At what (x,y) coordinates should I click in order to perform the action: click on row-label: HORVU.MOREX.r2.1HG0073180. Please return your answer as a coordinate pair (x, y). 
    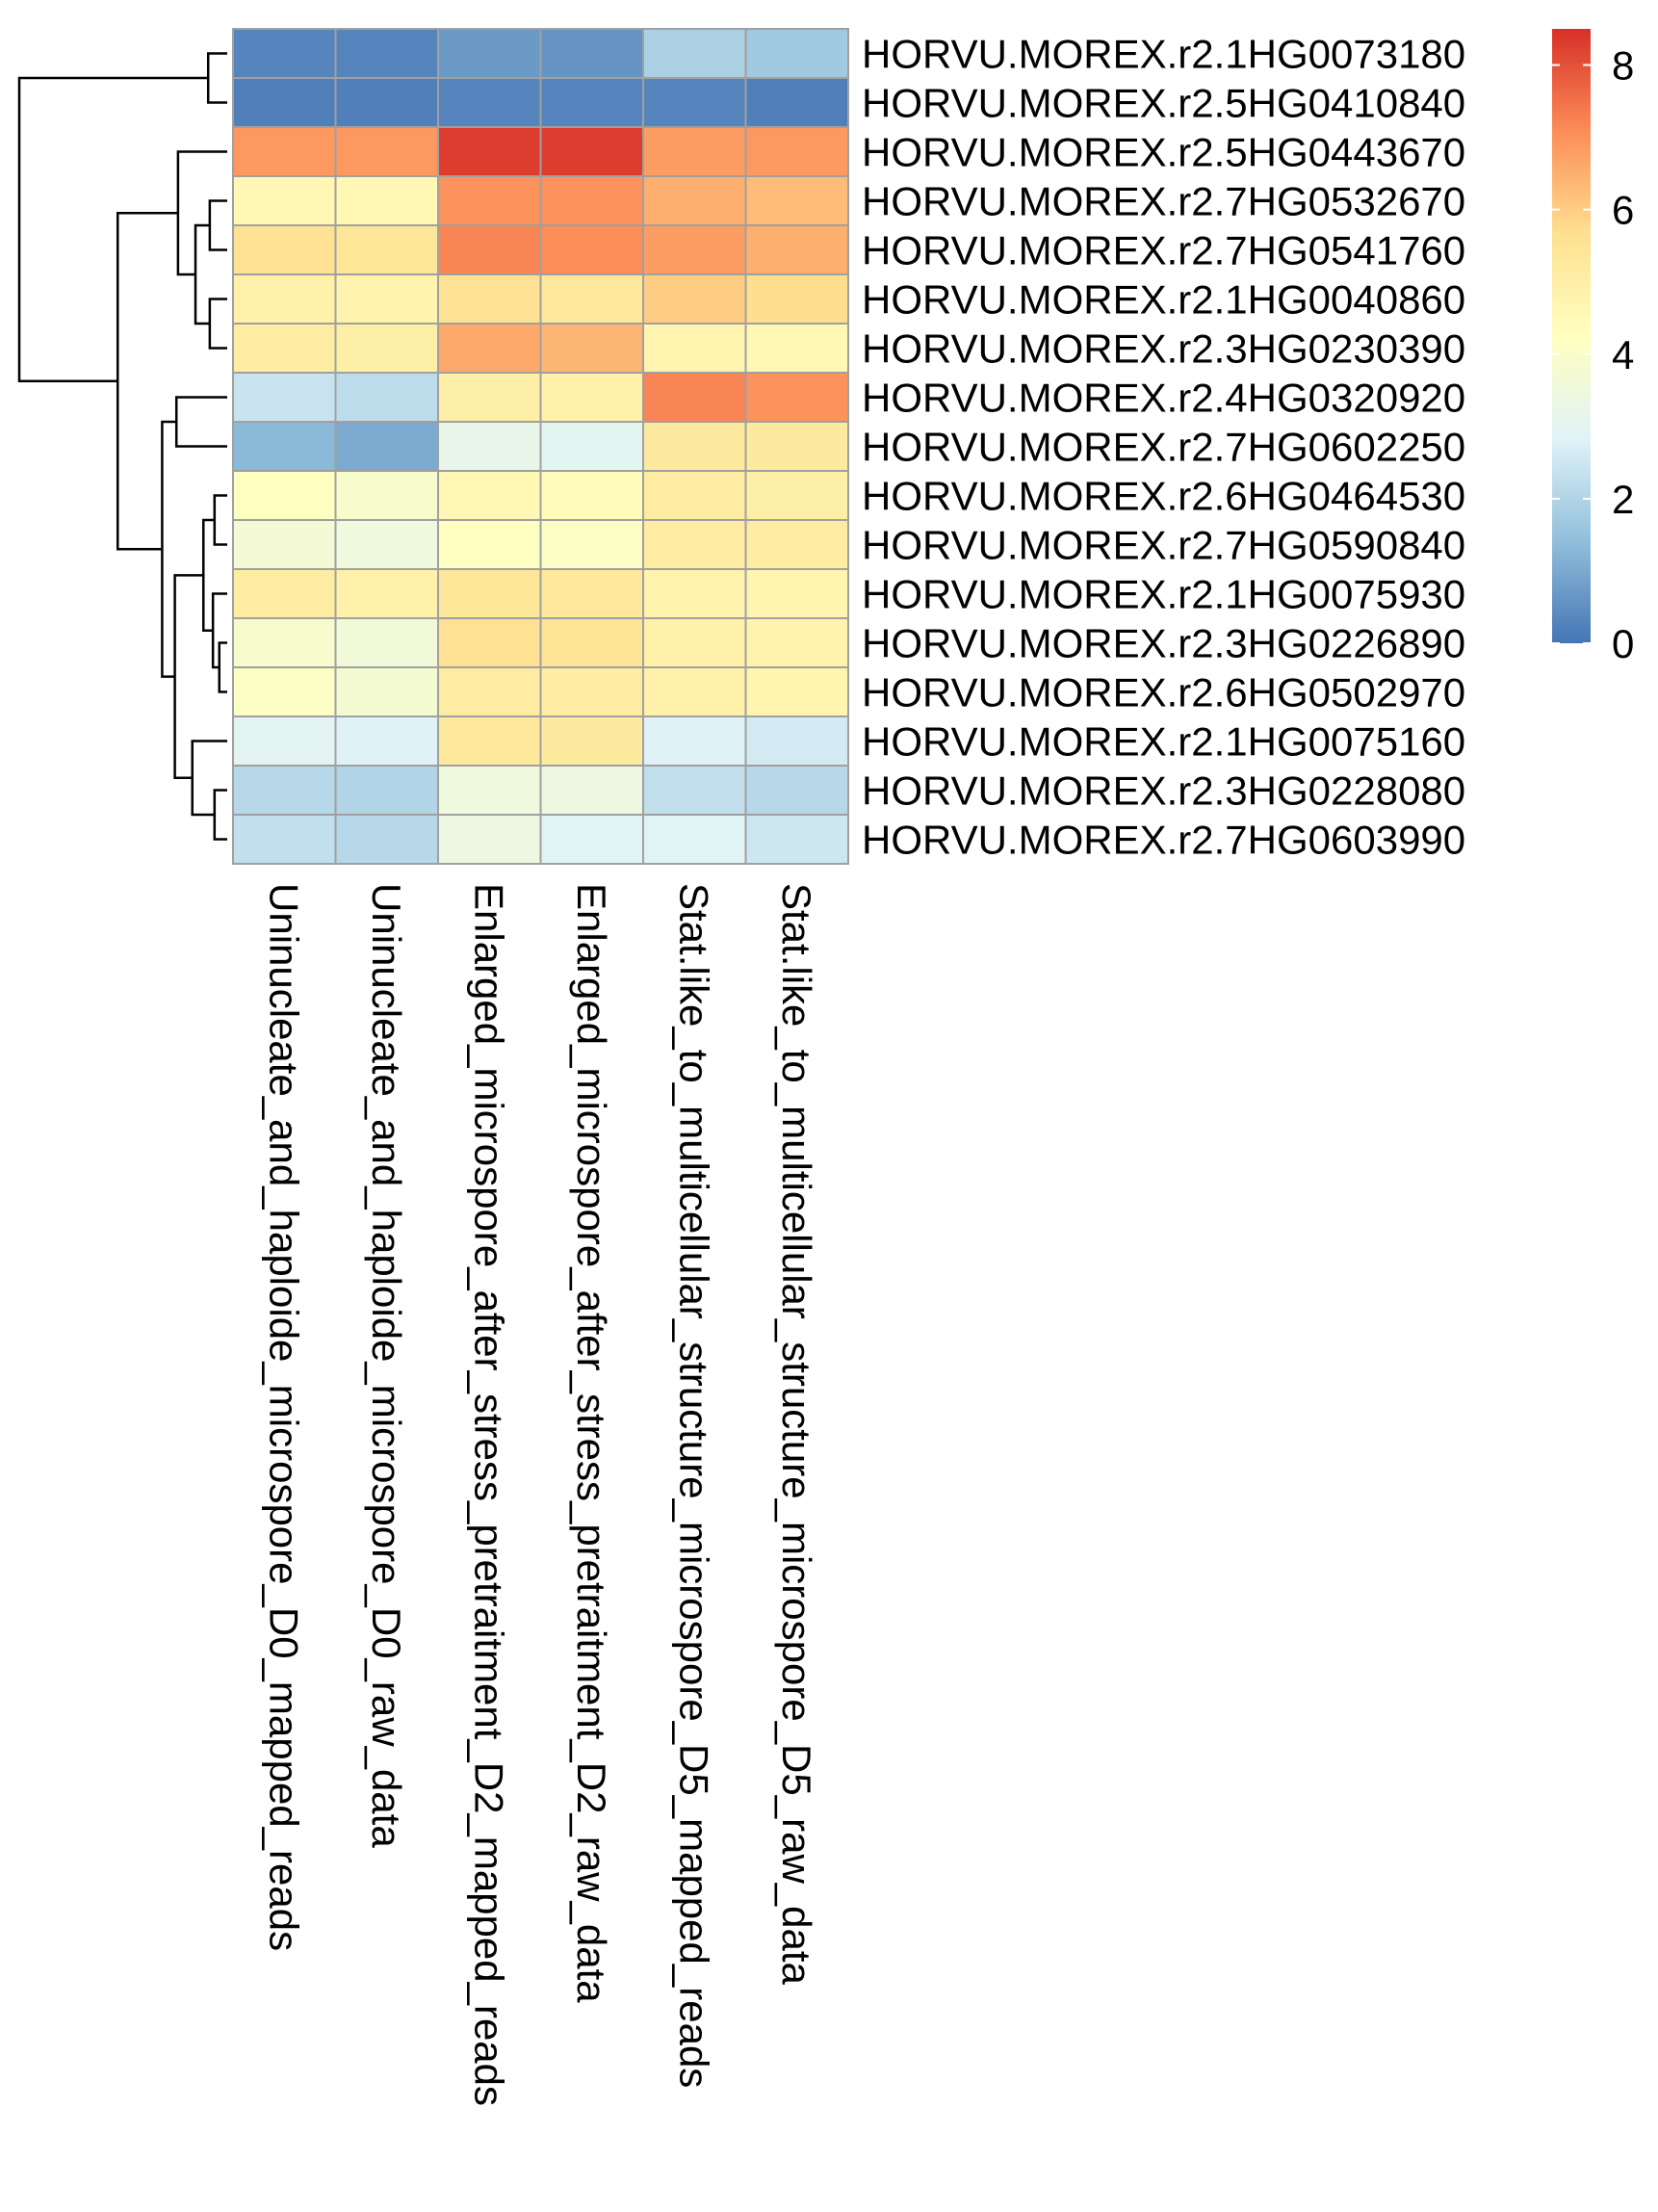
    Looking at the image, I should click on (1163, 54).